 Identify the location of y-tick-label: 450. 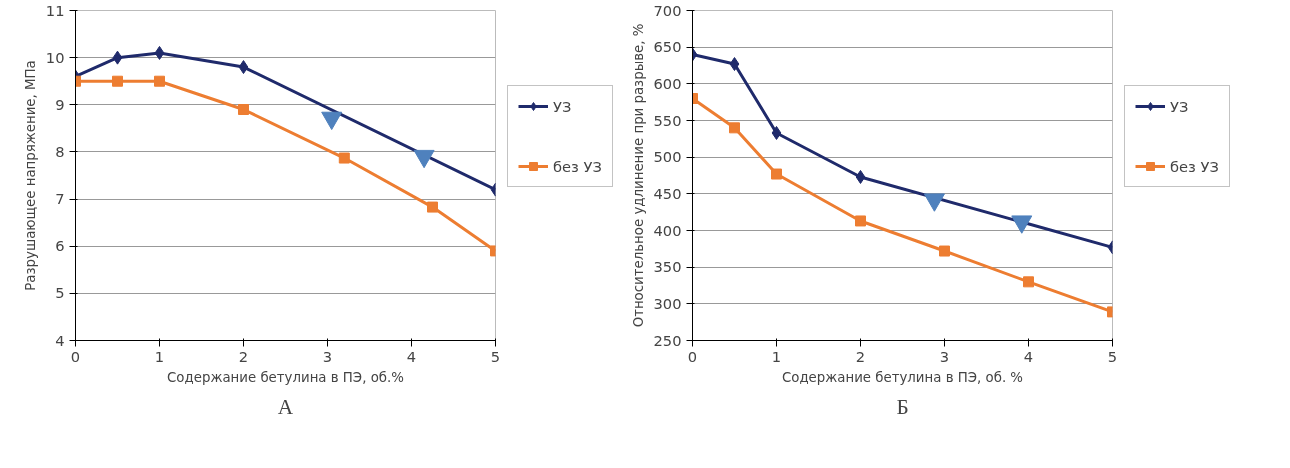
(667, 193).